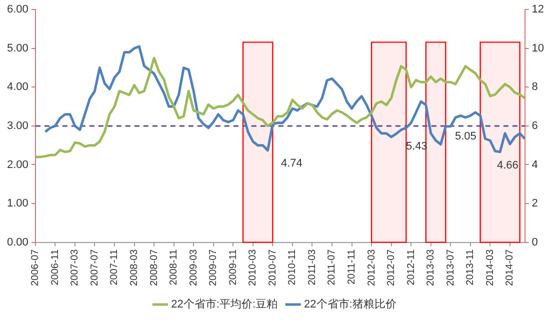  I want to click on y2-tick-label: 12, so click(538, 10).